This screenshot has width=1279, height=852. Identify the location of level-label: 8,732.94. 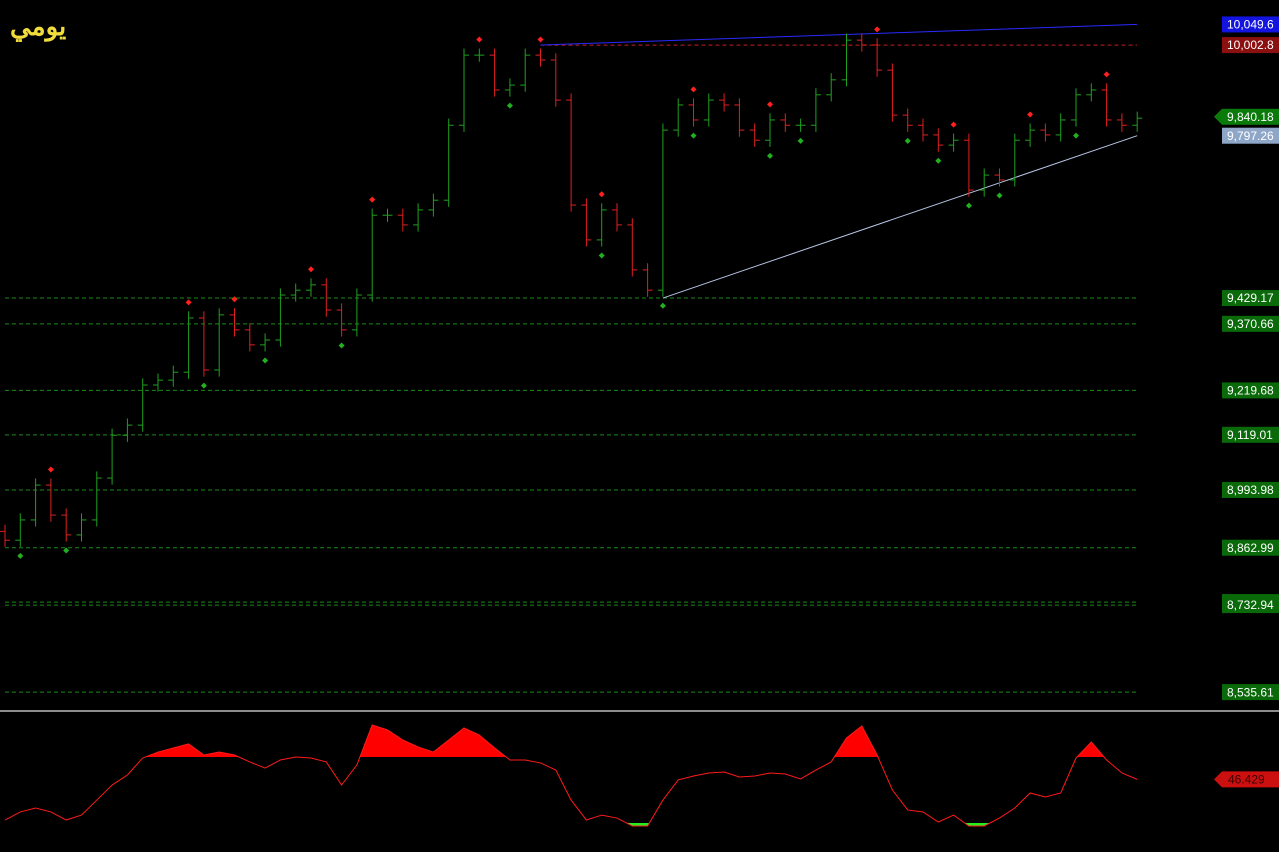
(1250, 605).